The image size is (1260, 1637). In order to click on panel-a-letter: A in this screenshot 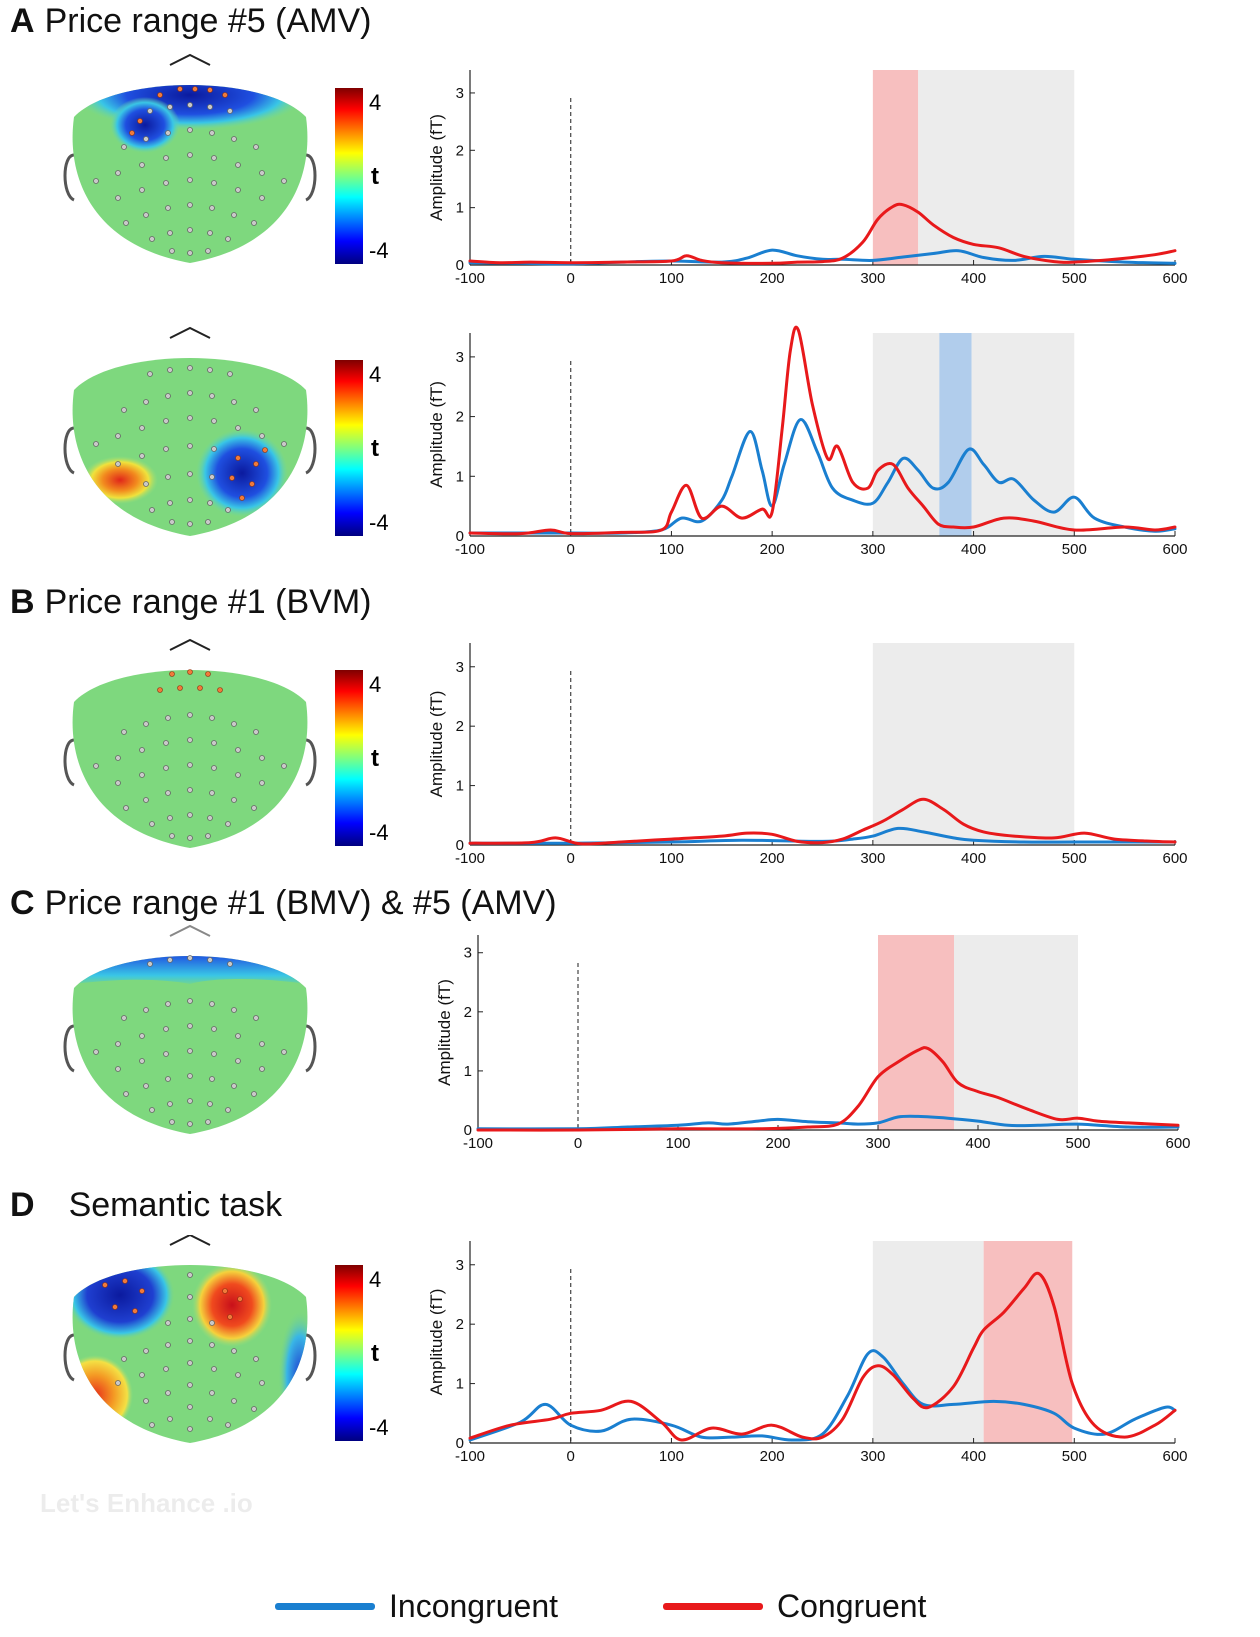, I will do `click(22, 21)`.